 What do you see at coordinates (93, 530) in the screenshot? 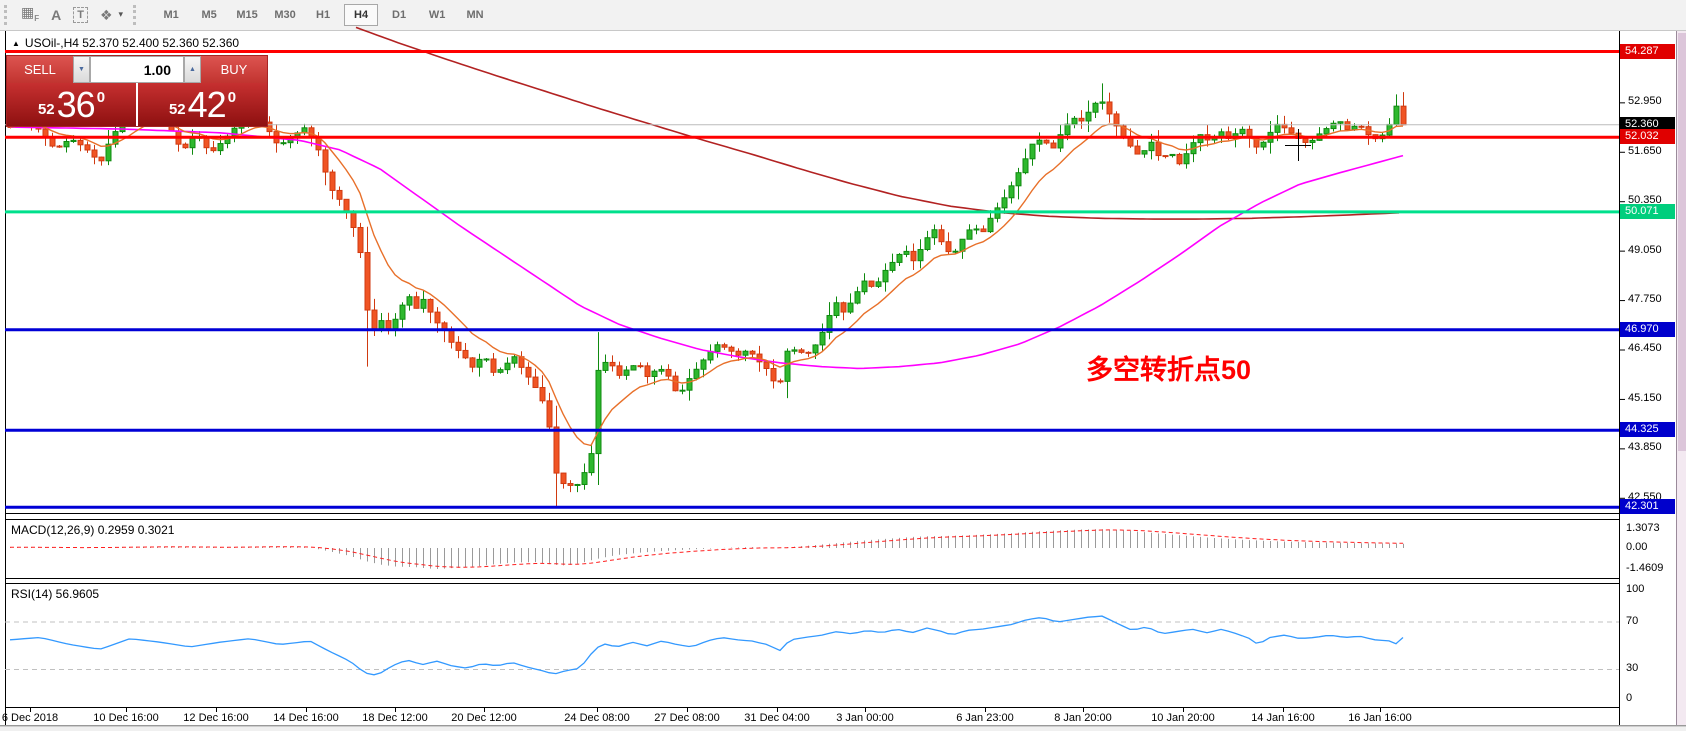
I see `macd-indicator-label: MACD(12,26,9) 0.2959 0.3021` at bounding box center [93, 530].